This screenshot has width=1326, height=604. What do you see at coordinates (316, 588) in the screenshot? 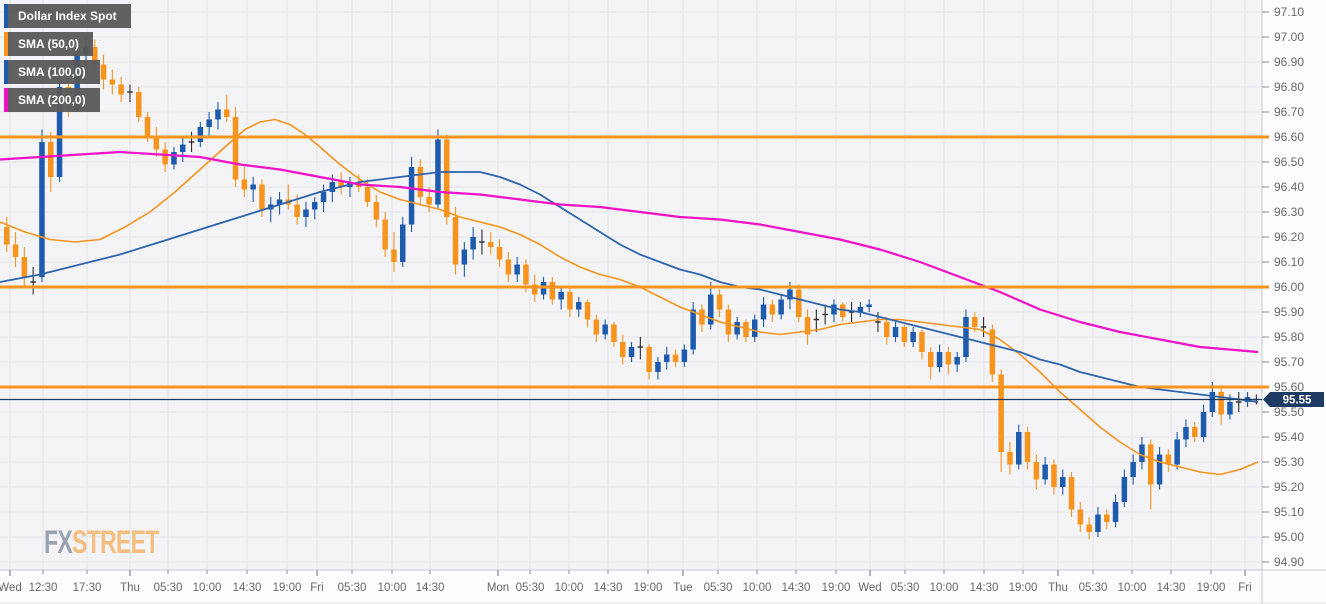
I see `x-axis-label: Fri` at bounding box center [316, 588].